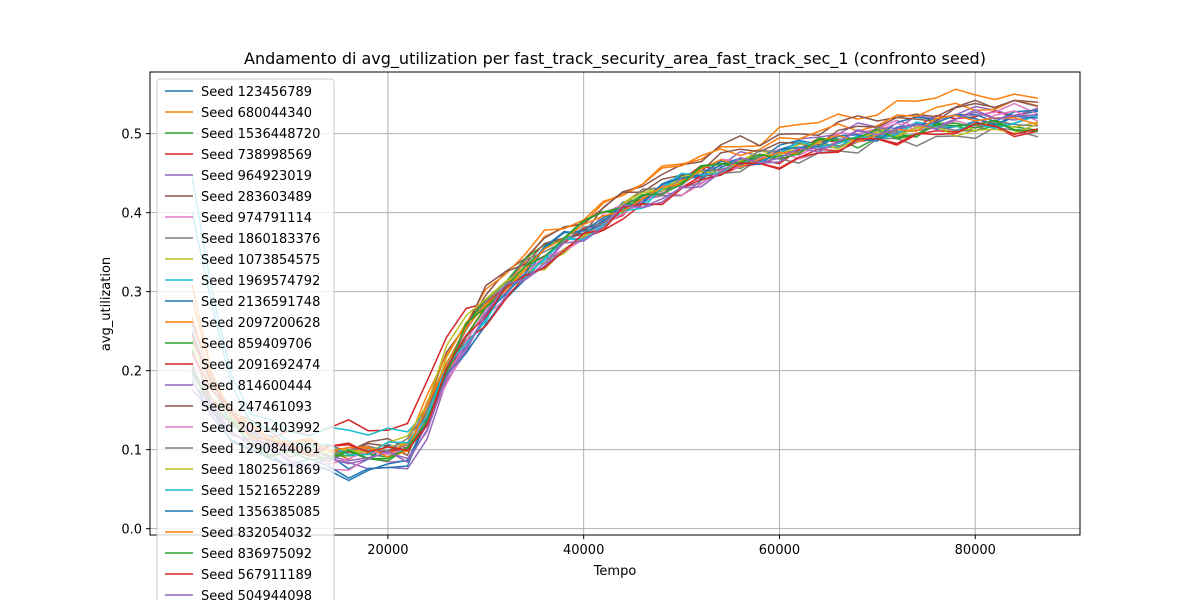  Describe the element at coordinates (256, 113) in the screenshot. I see `legend-label: Seed 680044340` at that location.